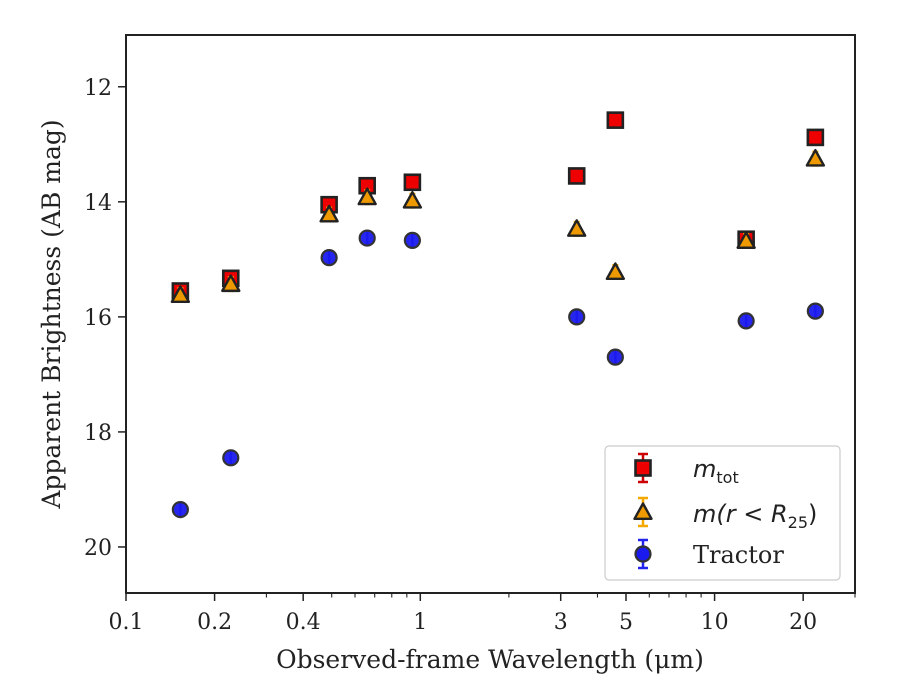 The image size is (900, 700). I want to click on legend-label-tractor: Tractor, so click(738, 555).